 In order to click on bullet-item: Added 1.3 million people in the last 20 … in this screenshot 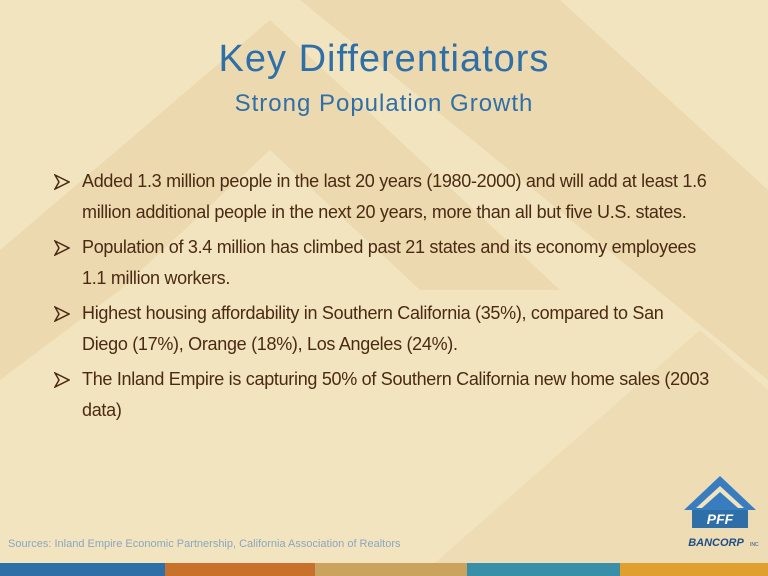, I will do `click(380, 197)`.